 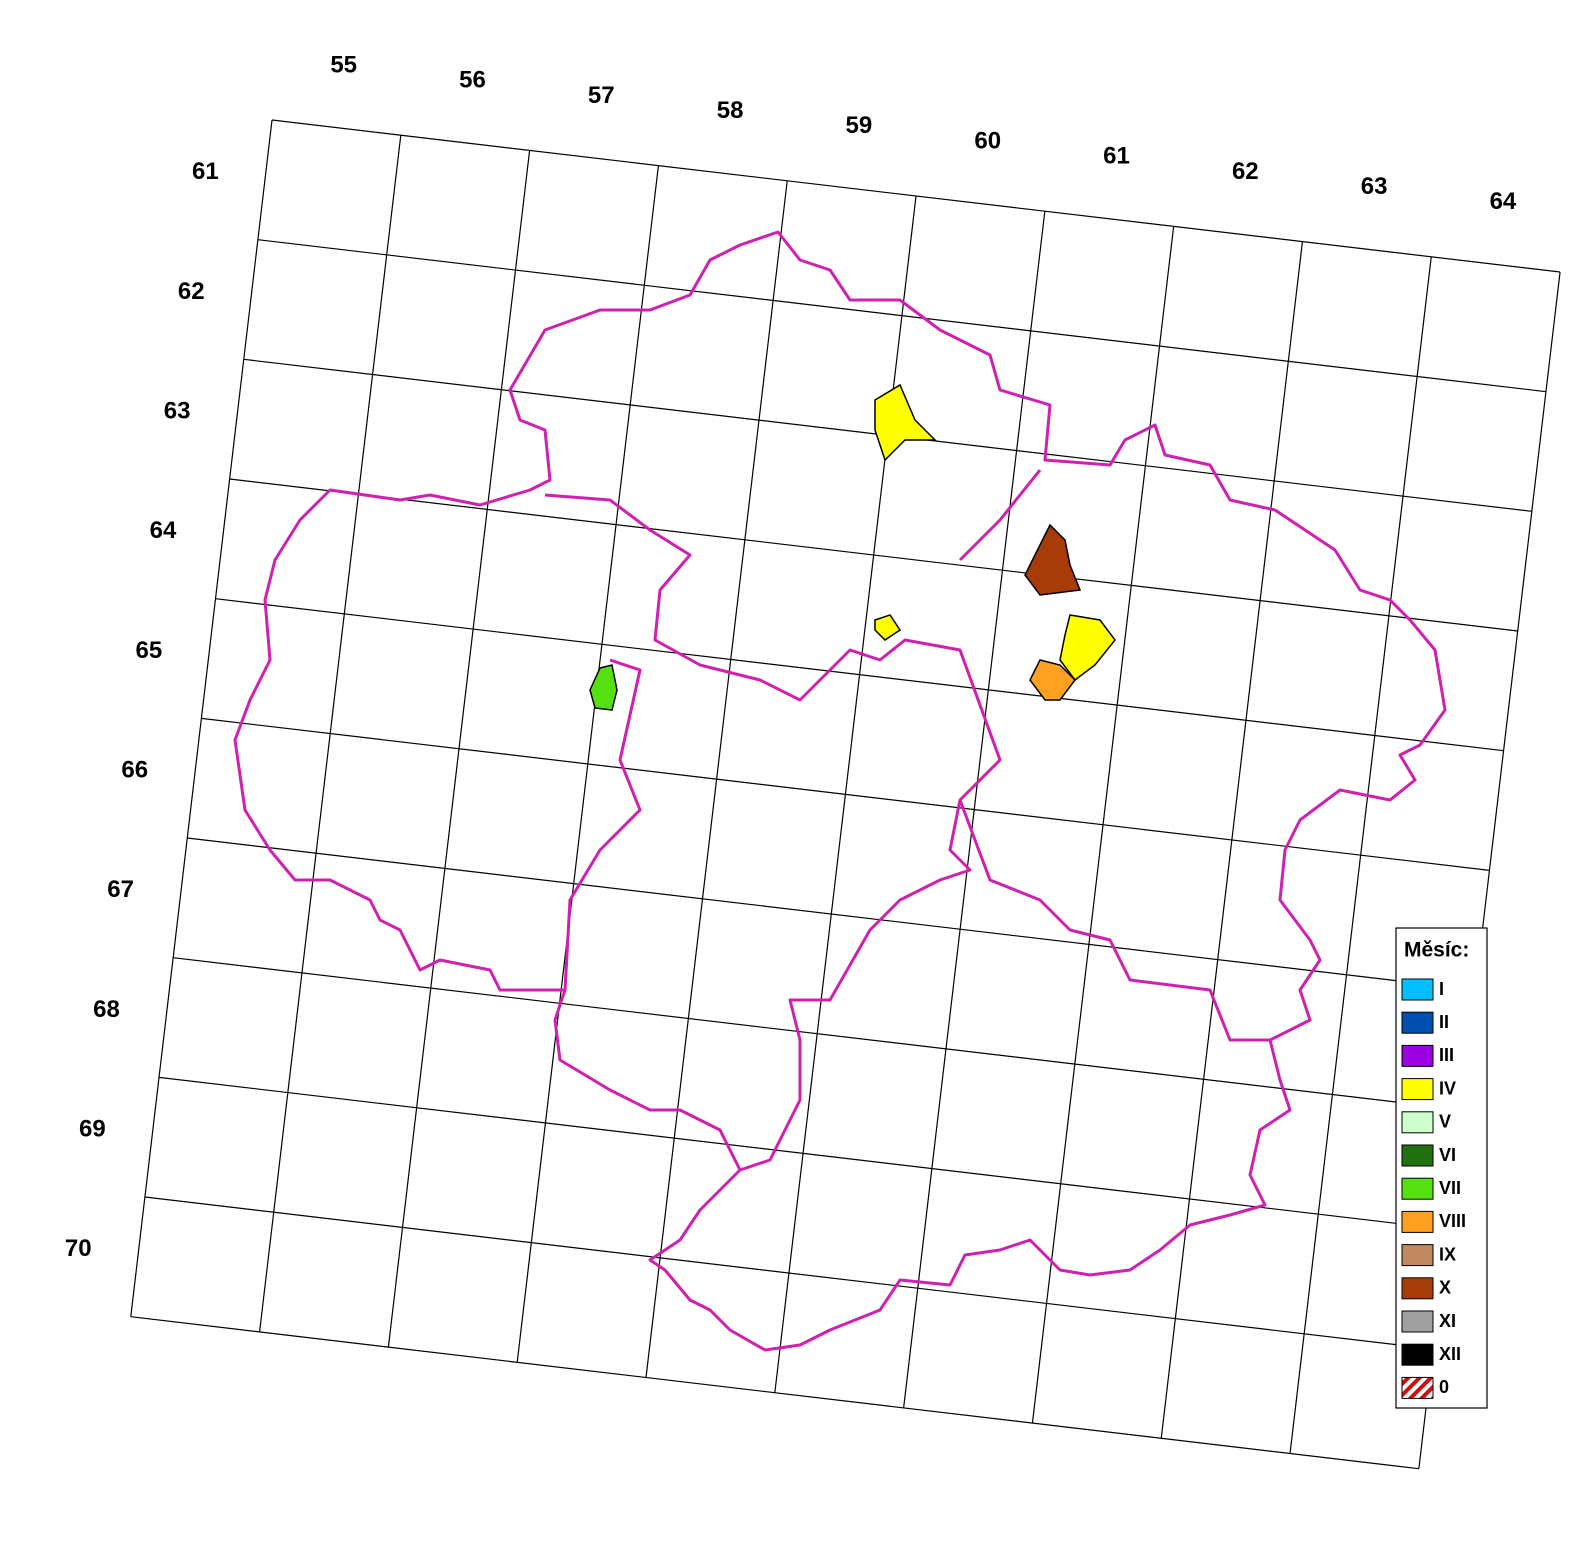 I want to click on legend-label: 0, so click(x=1444, y=1387).